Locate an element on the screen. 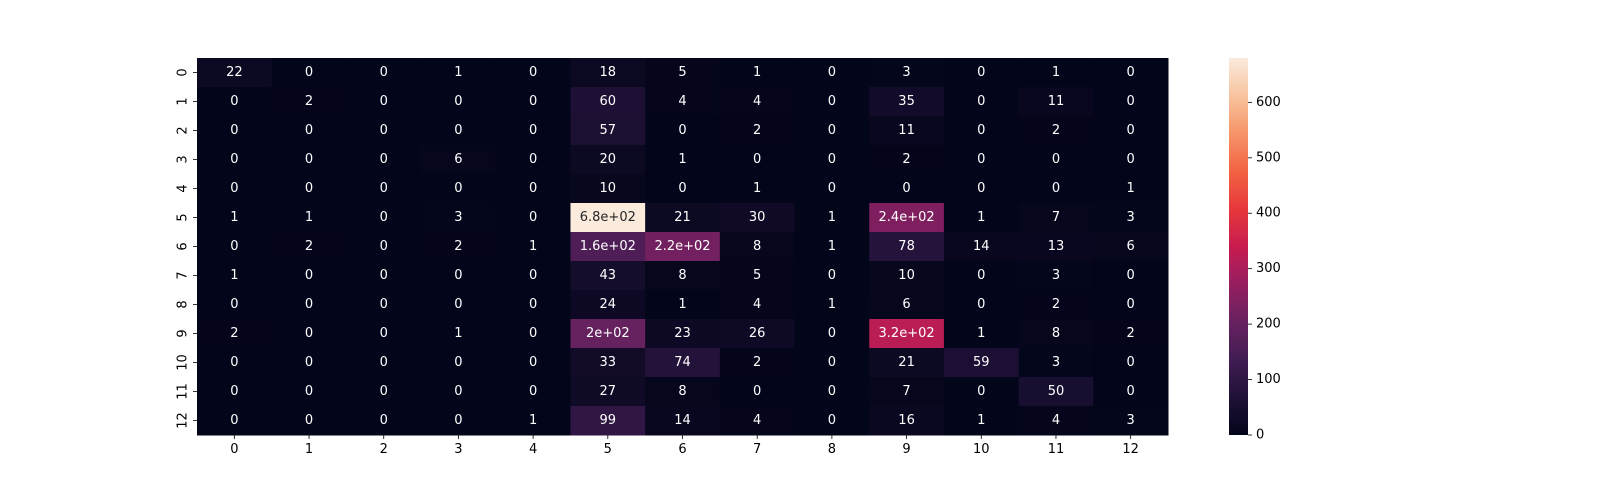 The image size is (1600, 500). cell-label-6-6: 2.2e+02 is located at coordinates (682, 246).